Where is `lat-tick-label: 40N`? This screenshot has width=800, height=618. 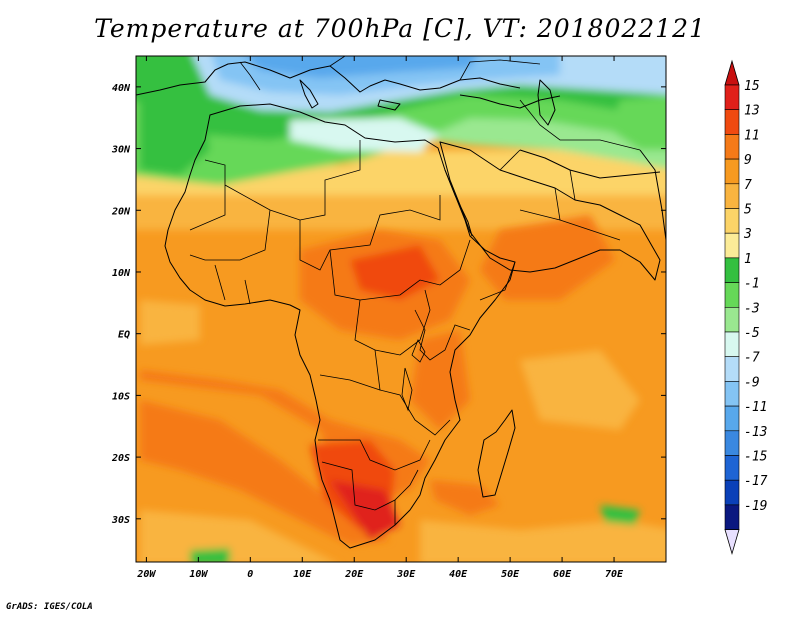
lat-tick-label: 40N is located at coordinates (121, 88).